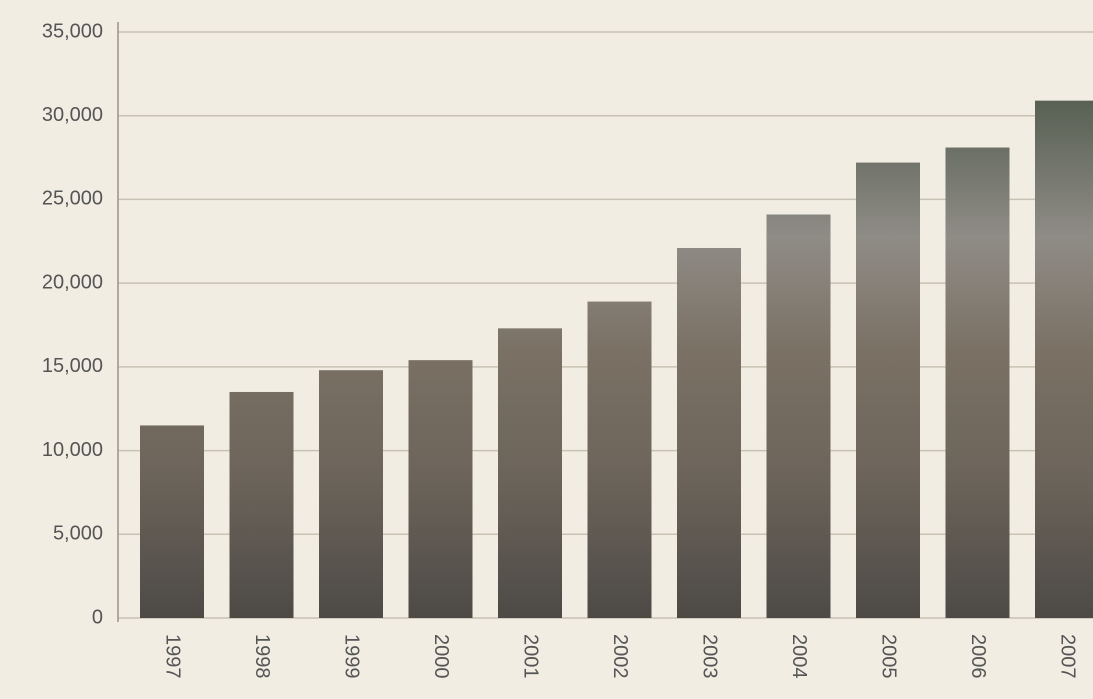  What do you see at coordinates (620, 656) in the screenshot?
I see `x-tick-label: 2002` at bounding box center [620, 656].